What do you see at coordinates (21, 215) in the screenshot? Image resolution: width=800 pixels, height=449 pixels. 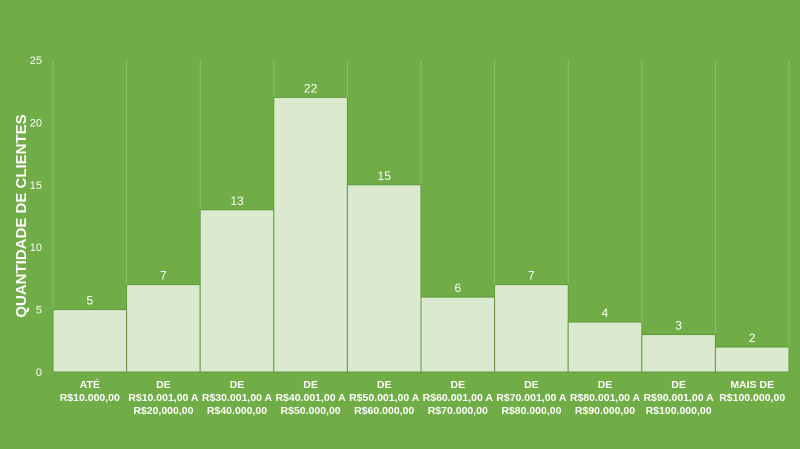 I see `y-axis-label: QUANTIDADE DE CLIENTES` at bounding box center [21, 215].